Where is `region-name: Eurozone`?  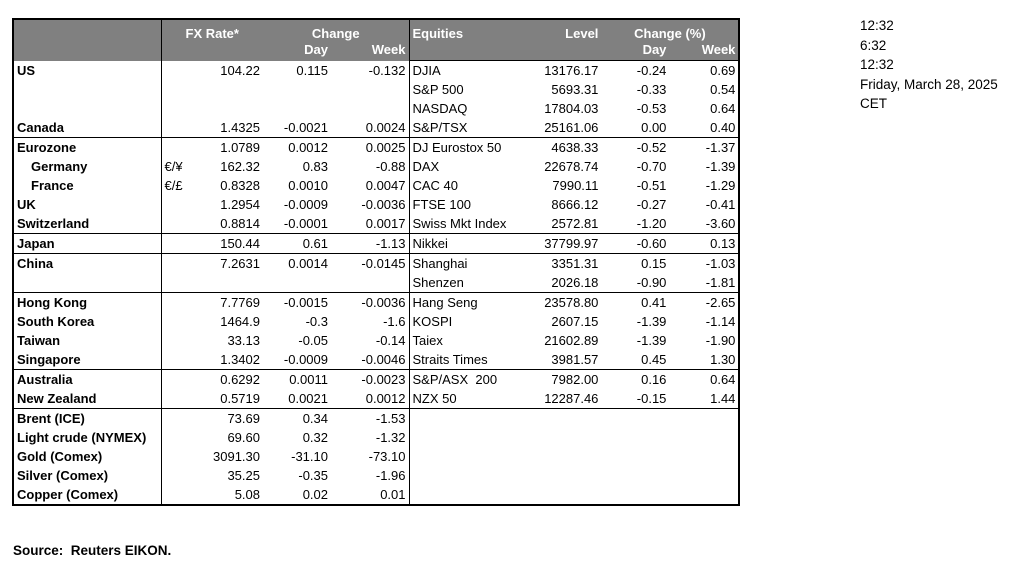 region-name: Eurozone is located at coordinates (47, 147).